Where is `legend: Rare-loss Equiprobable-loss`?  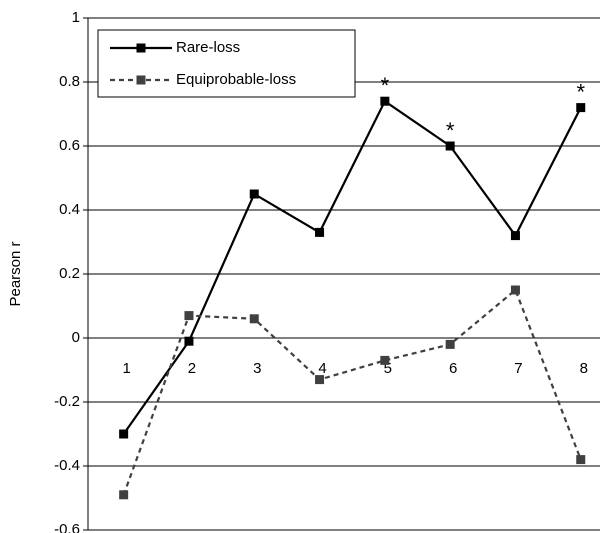 legend: Rare-loss Equiprobable-loss is located at coordinates (226, 63).